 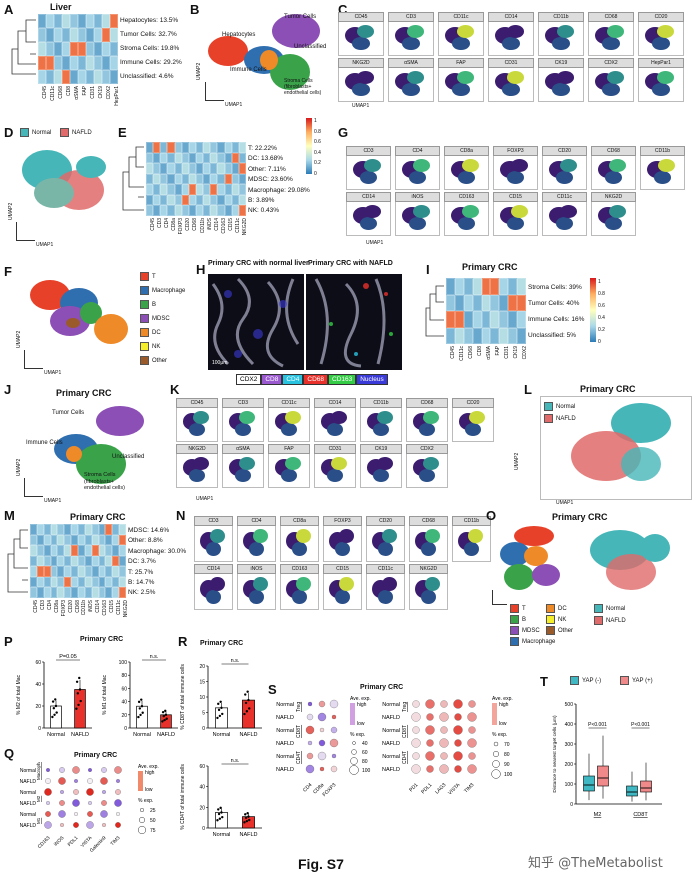 I want to click on legend-normal: Normal, so click(x=559, y=406).